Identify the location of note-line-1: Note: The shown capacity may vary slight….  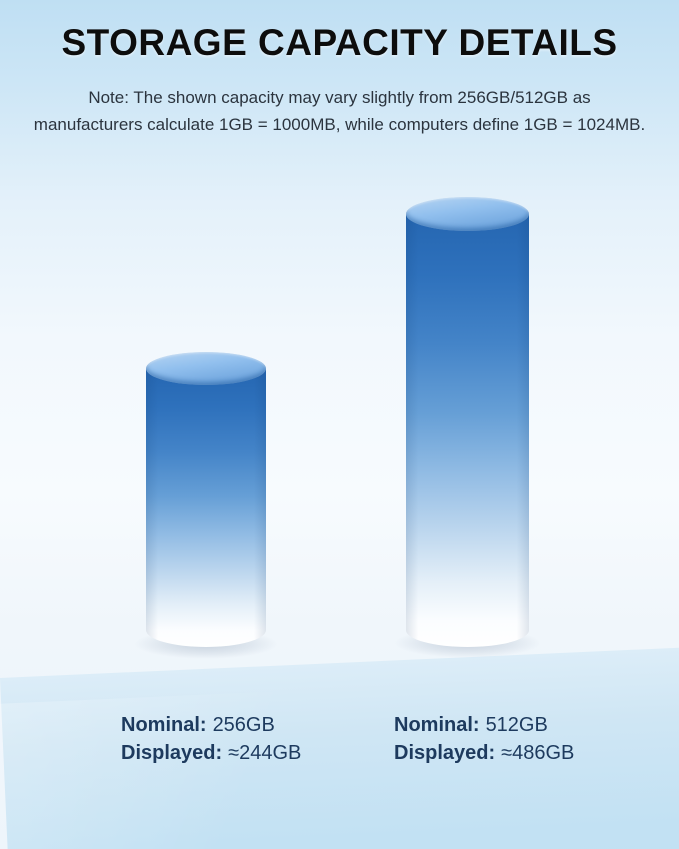
(339, 97).